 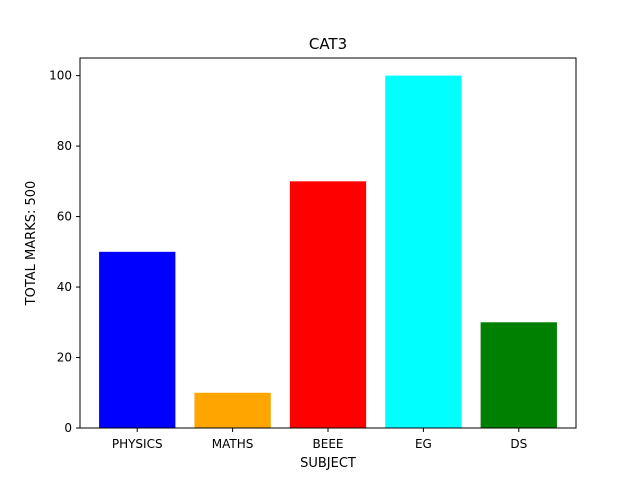 I want to click on y-tick-label: 0, so click(x=68, y=428).